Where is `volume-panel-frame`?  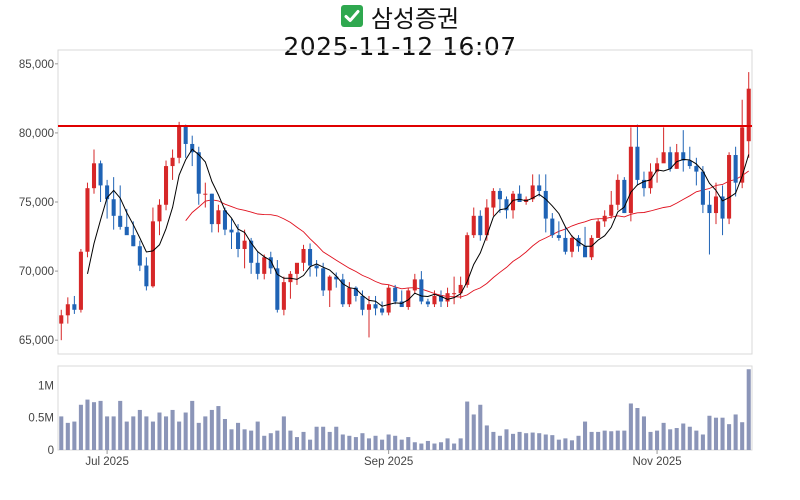
volume-panel-frame is located at coordinates (405, 408).